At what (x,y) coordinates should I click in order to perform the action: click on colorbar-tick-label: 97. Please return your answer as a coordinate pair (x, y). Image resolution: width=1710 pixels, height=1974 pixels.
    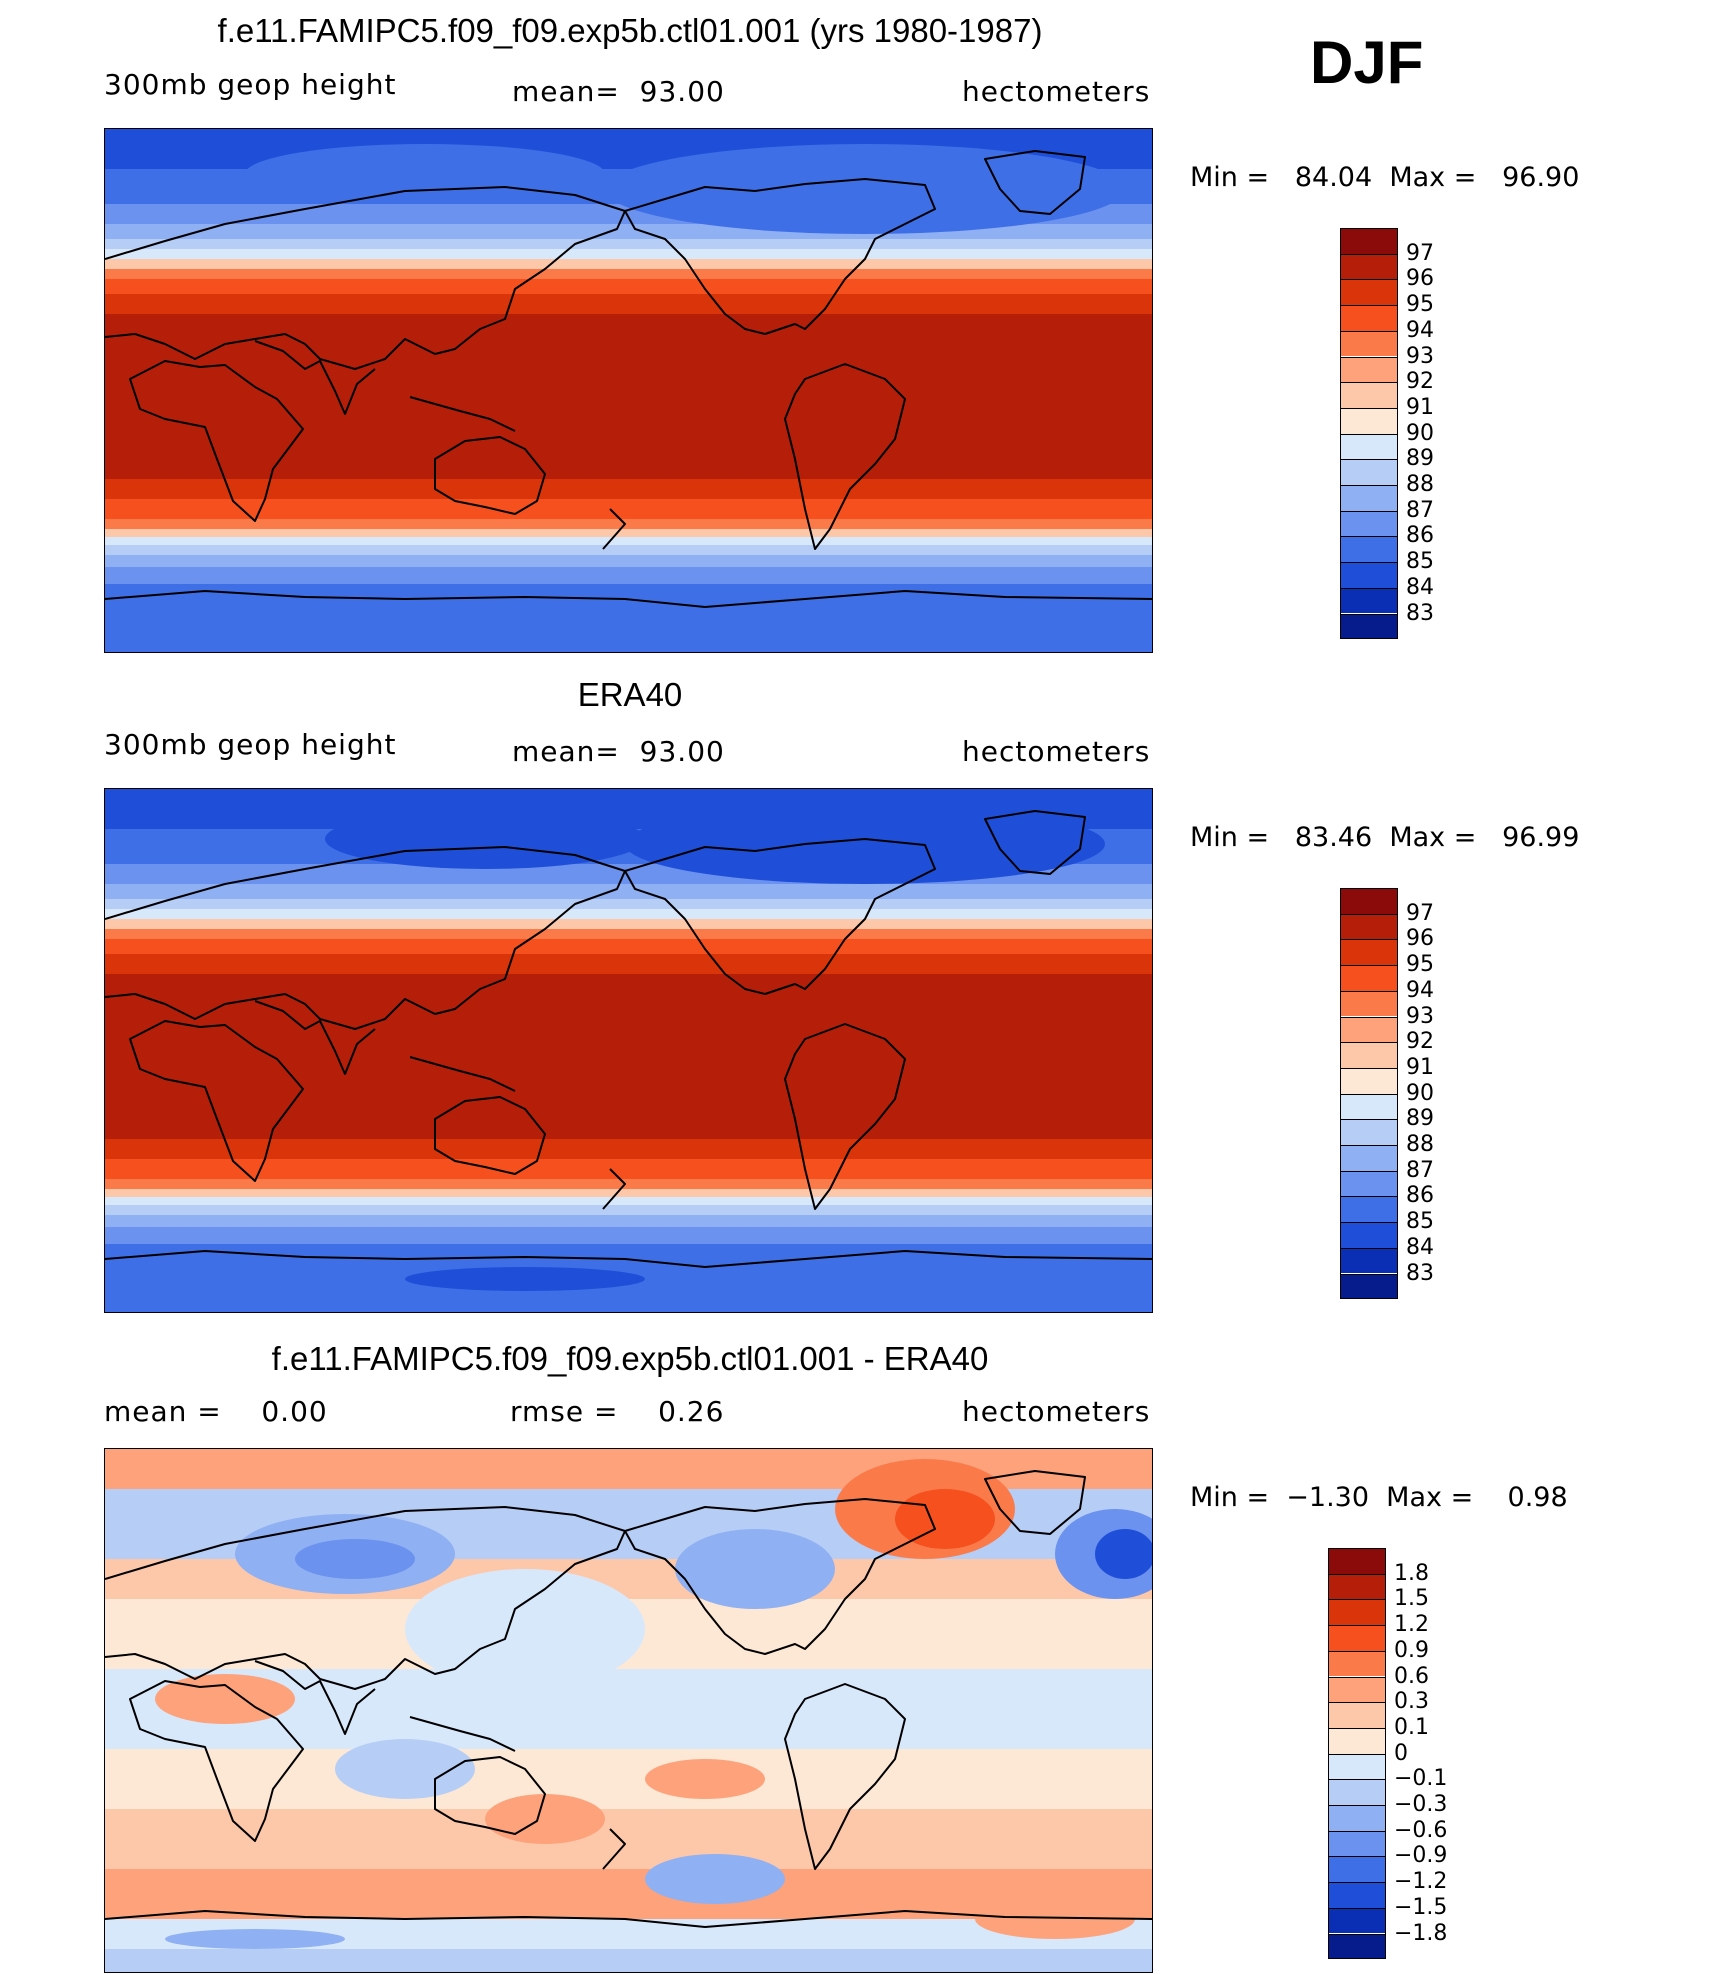
    Looking at the image, I should click on (1420, 913).